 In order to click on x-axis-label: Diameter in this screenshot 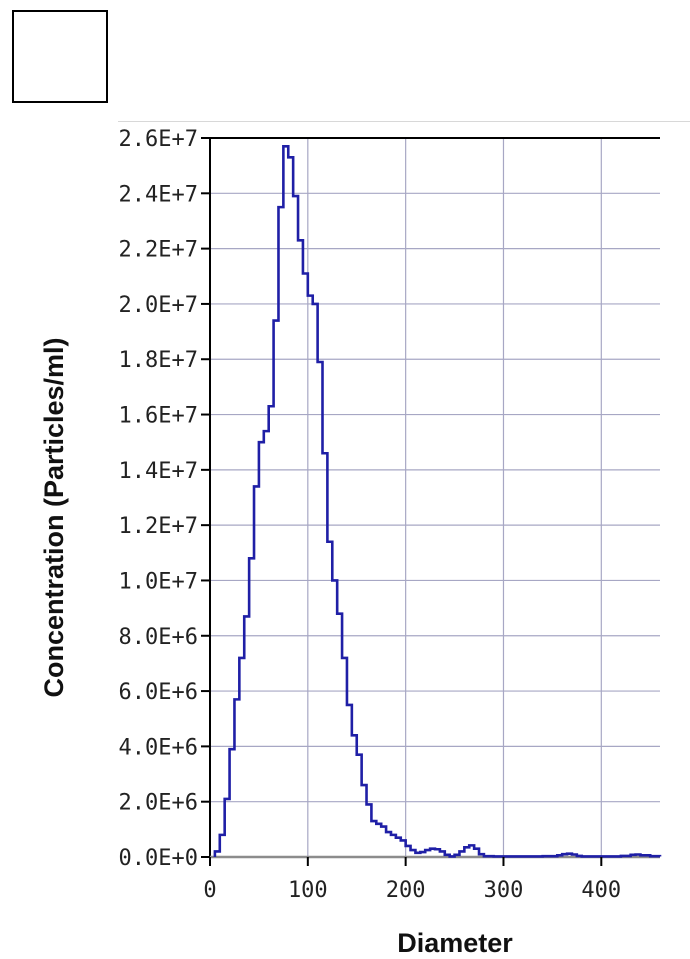, I will do `click(455, 943)`.